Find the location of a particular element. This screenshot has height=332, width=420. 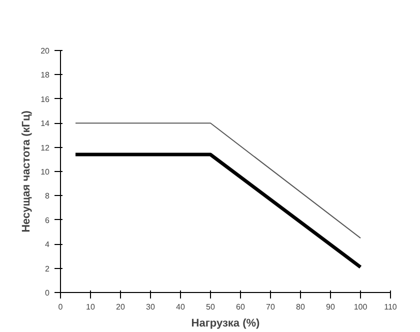

y-tick-label: 18 is located at coordinates (45, 75).